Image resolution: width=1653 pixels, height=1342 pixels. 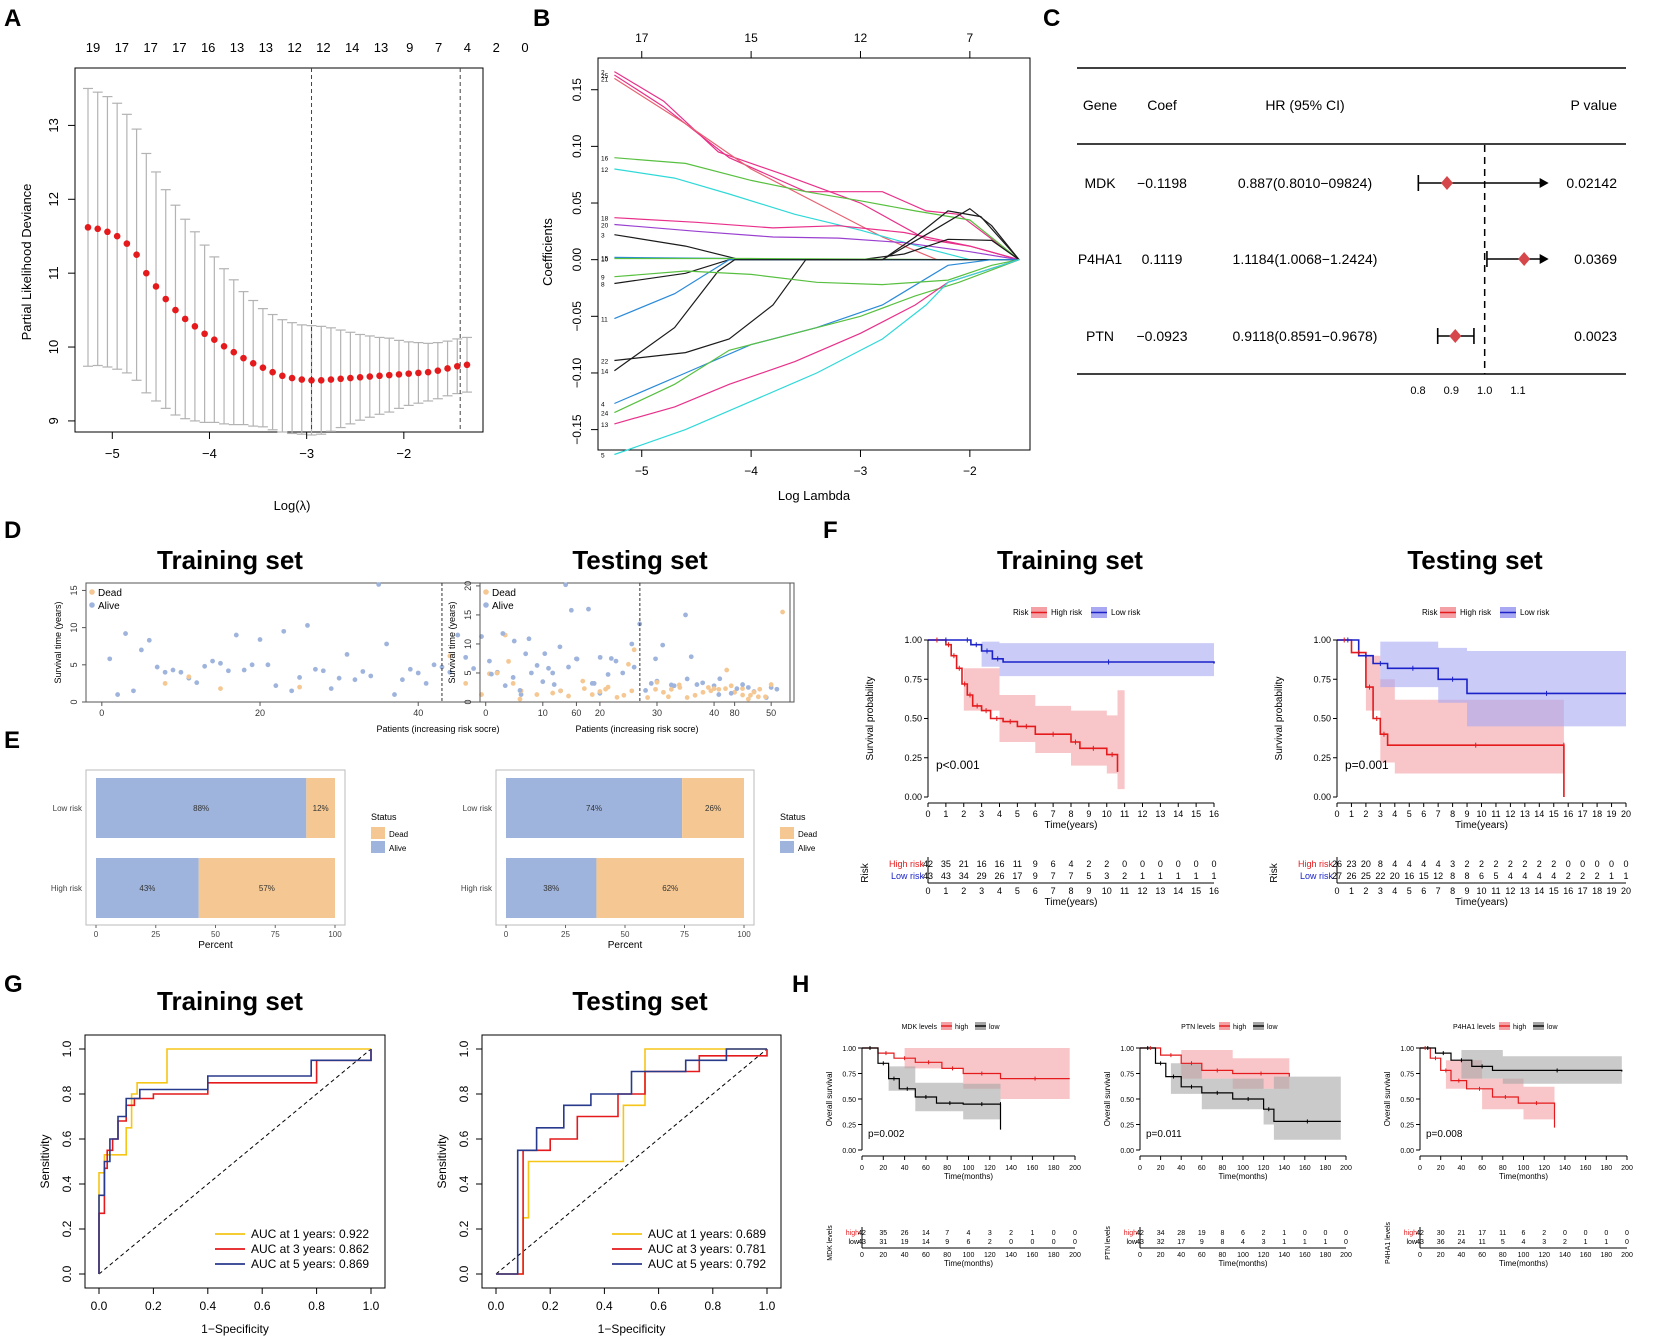 I want to click on top-tick-label: 14, so click(x=352, y=47).